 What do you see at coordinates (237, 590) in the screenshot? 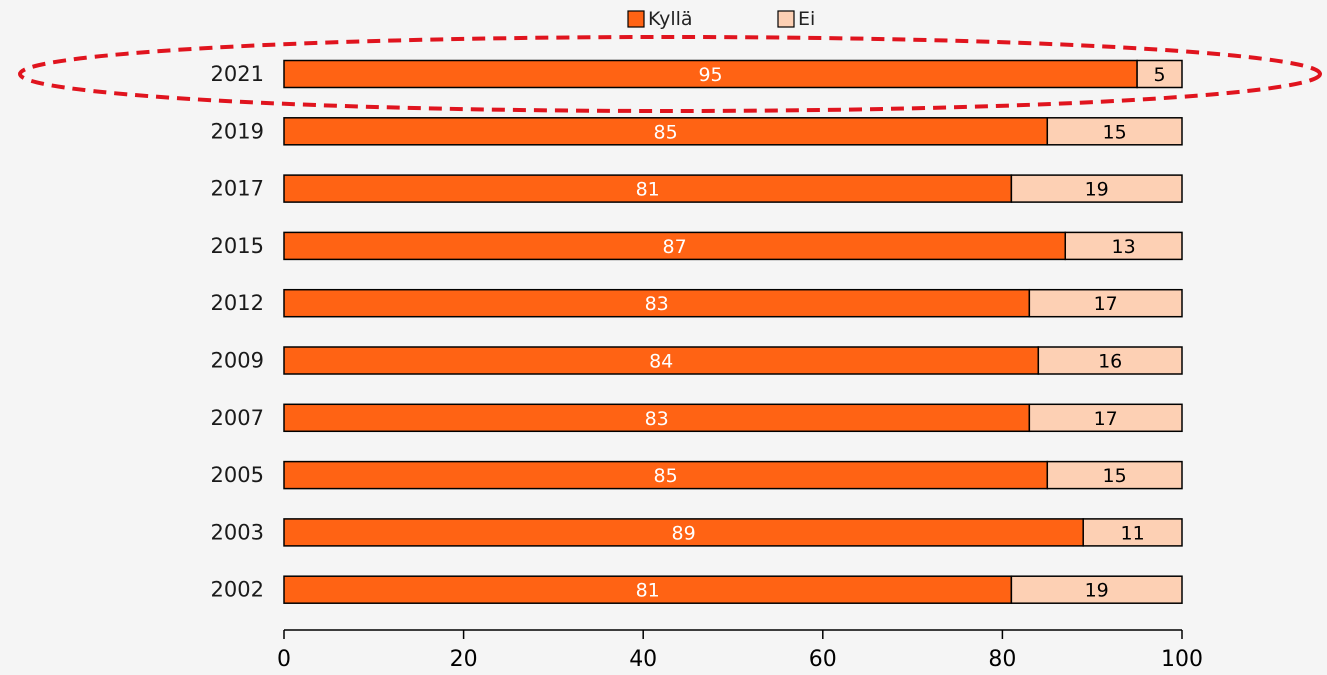
I see `category-label: 2002` at bounding box center [237, 590].